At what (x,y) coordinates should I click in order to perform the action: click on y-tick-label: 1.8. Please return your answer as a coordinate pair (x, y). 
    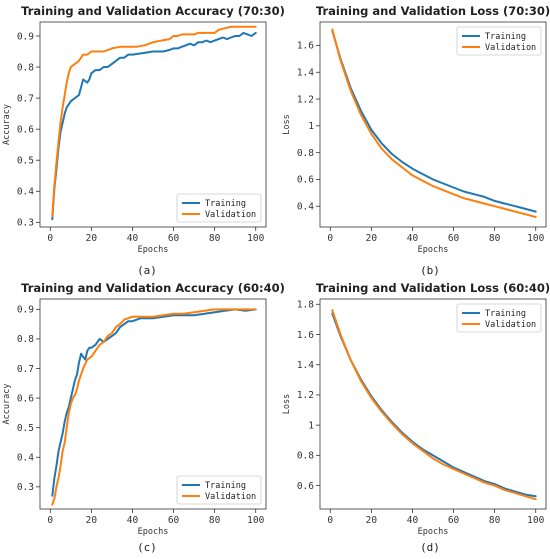
    Looking at the image, I should click on (305, 305).